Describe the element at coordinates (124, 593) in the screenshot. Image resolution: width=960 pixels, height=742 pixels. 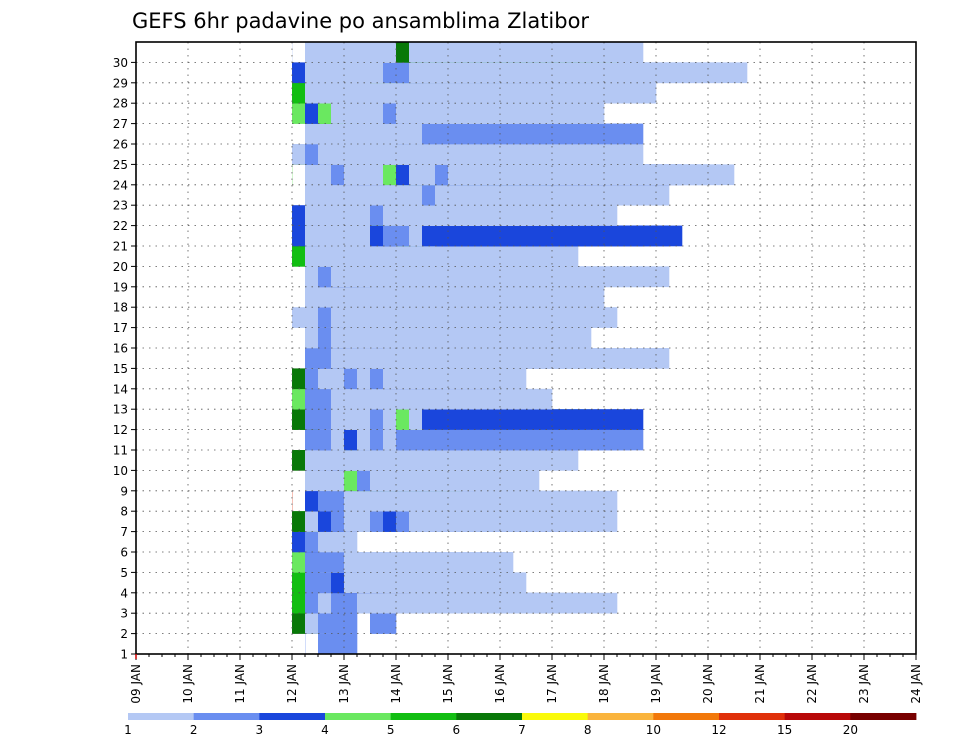
I see `y-tick-label: 4` at that location.